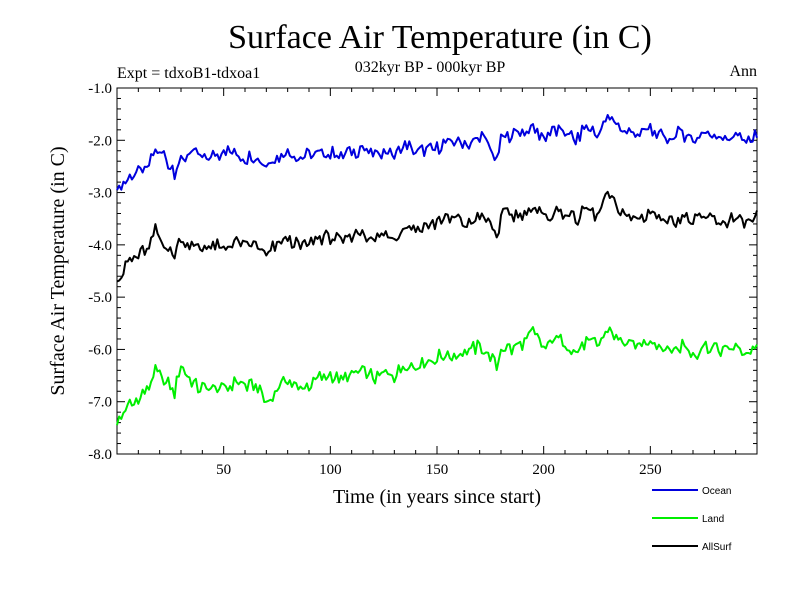 The image size is (800, 600). I want to click on season-label: Ann, so click(743, 71).